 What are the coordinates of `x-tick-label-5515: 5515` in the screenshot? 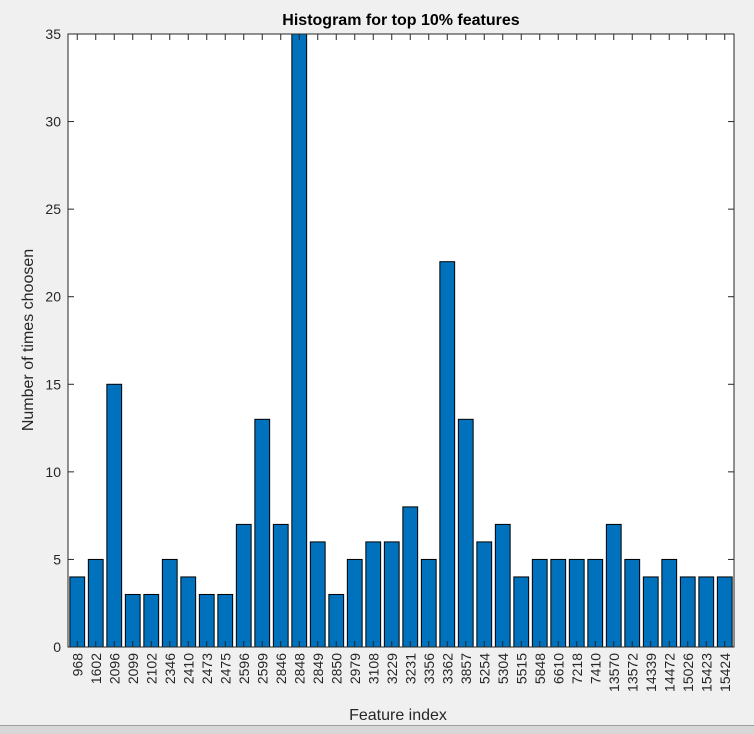 It's located at (521, 668).